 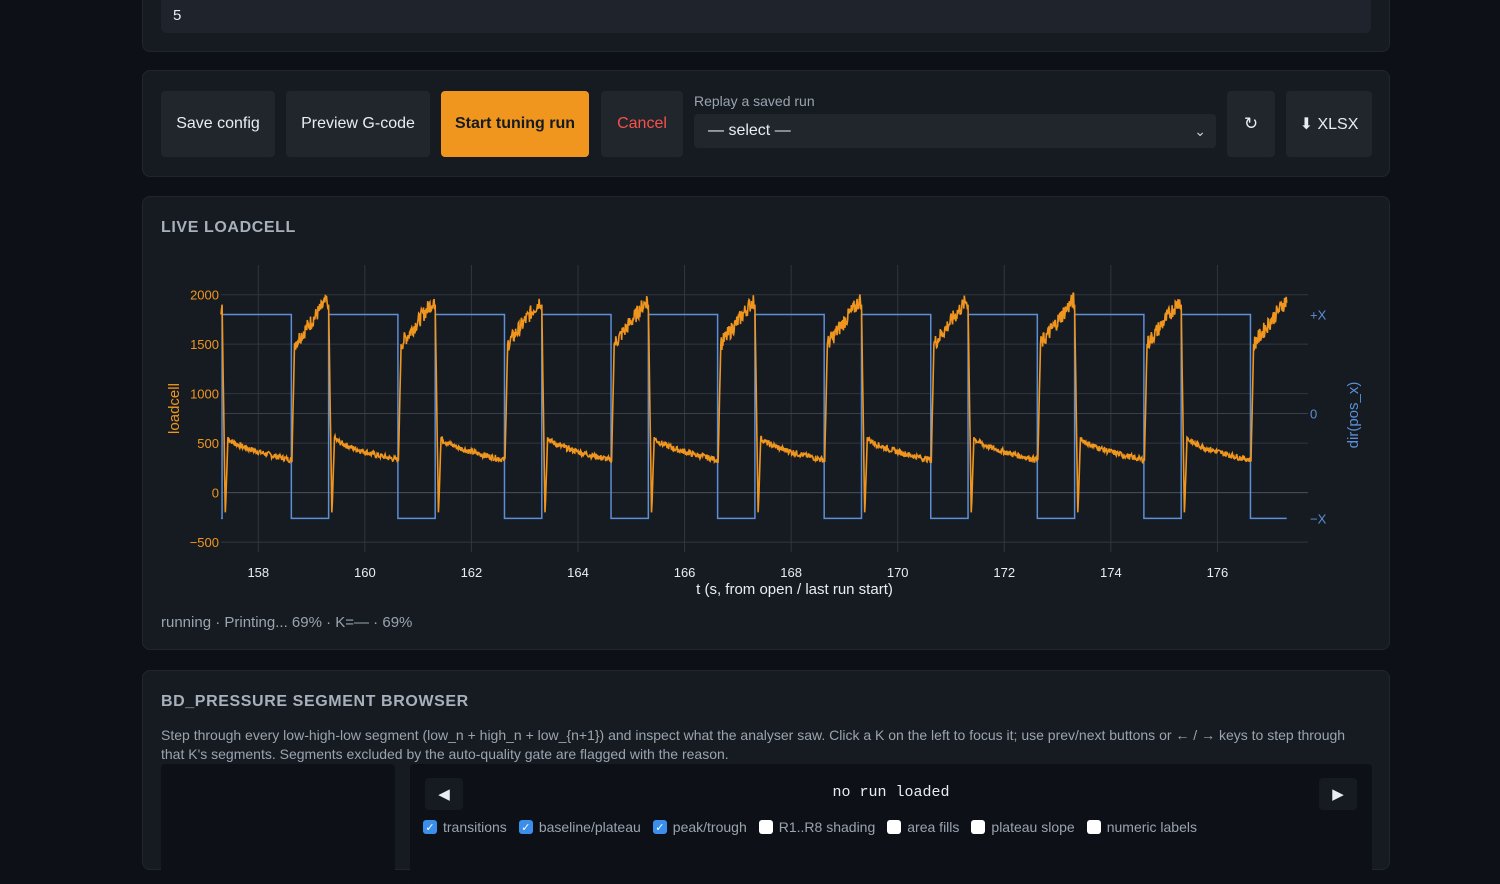 What do you see at coordinates (1313, 413) in the screenshot?
I see `y2-tick-label: 0` at bounding box center [1313, 413].